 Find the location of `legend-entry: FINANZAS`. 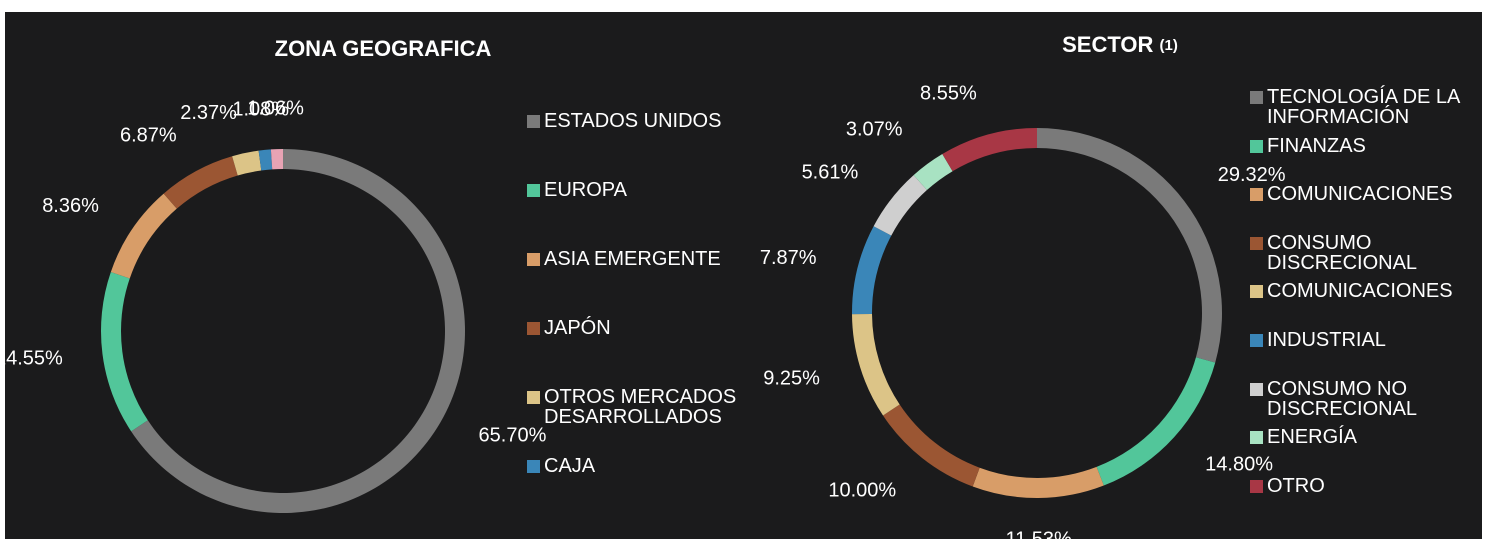

legend-entry: FINANZAS is located at coordinates (1366, 146).